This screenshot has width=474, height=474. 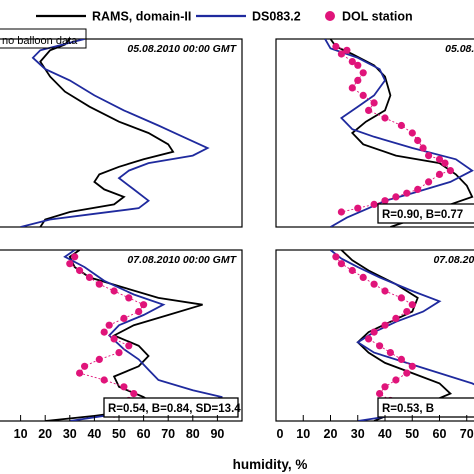 What do you see at coordinates (303, 434) in the screenshot?
I see `x-tick-label-bottom-right-10: 10` at bounding box center [303, 434].